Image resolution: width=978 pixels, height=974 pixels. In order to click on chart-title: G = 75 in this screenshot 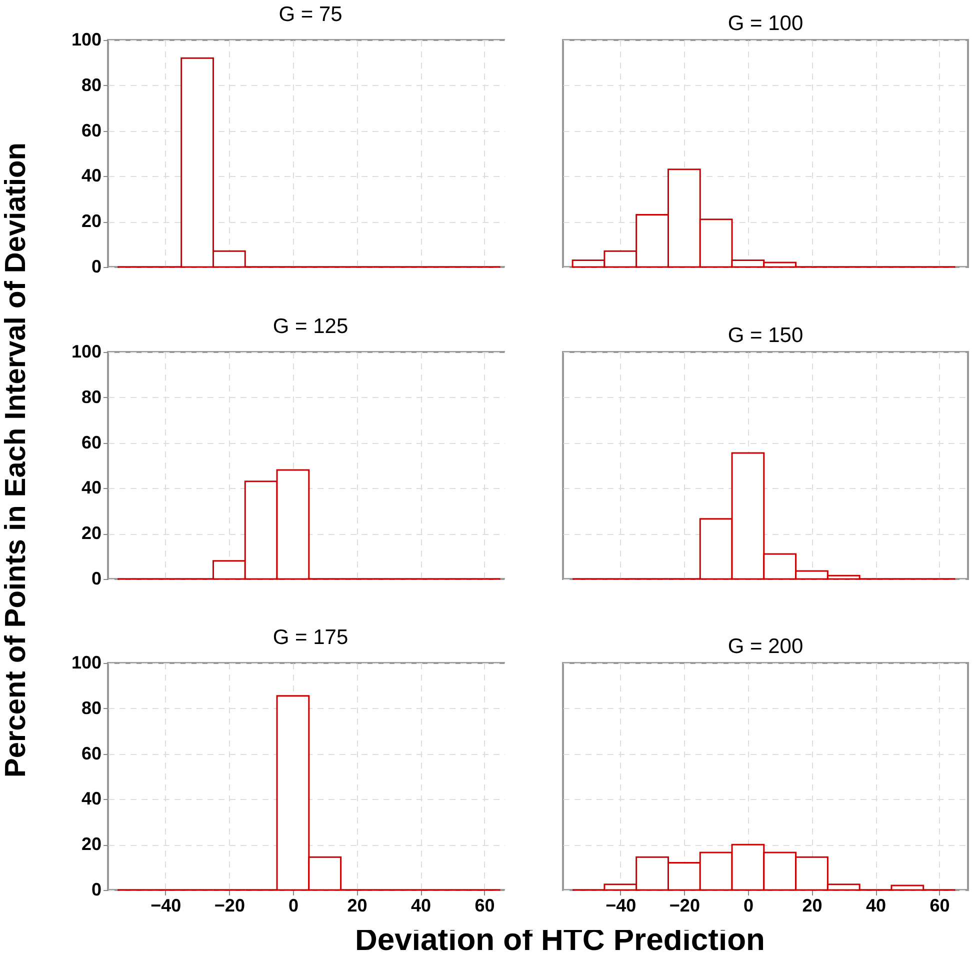, I will do `click(310, 14)`.